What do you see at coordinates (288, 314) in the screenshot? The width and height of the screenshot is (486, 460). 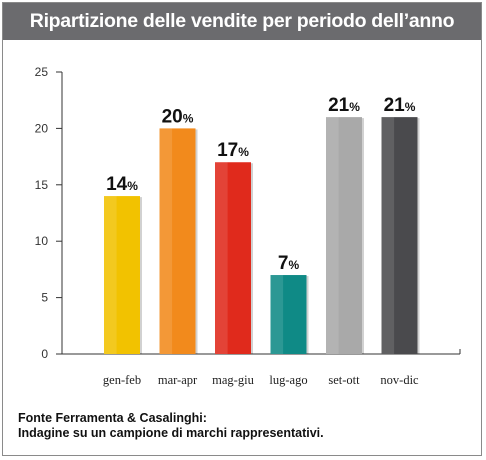 I see `bar-lug-ago` at bounding box center [288, 314].